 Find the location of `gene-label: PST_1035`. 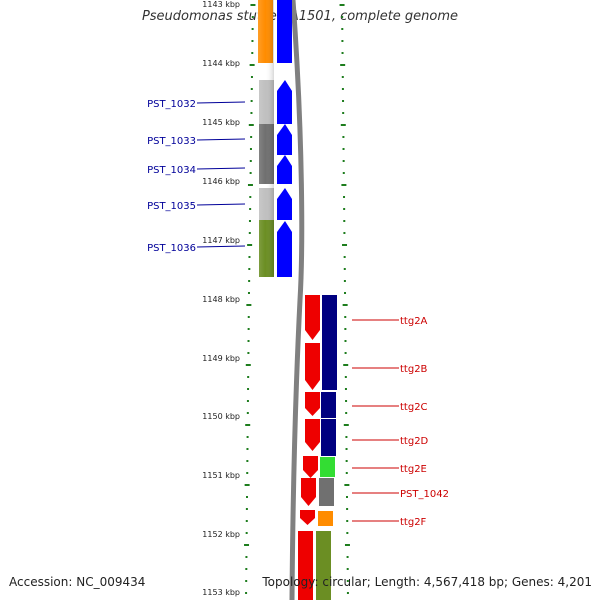

gene-label: PST_1035 is located at coordinates (171, 206).